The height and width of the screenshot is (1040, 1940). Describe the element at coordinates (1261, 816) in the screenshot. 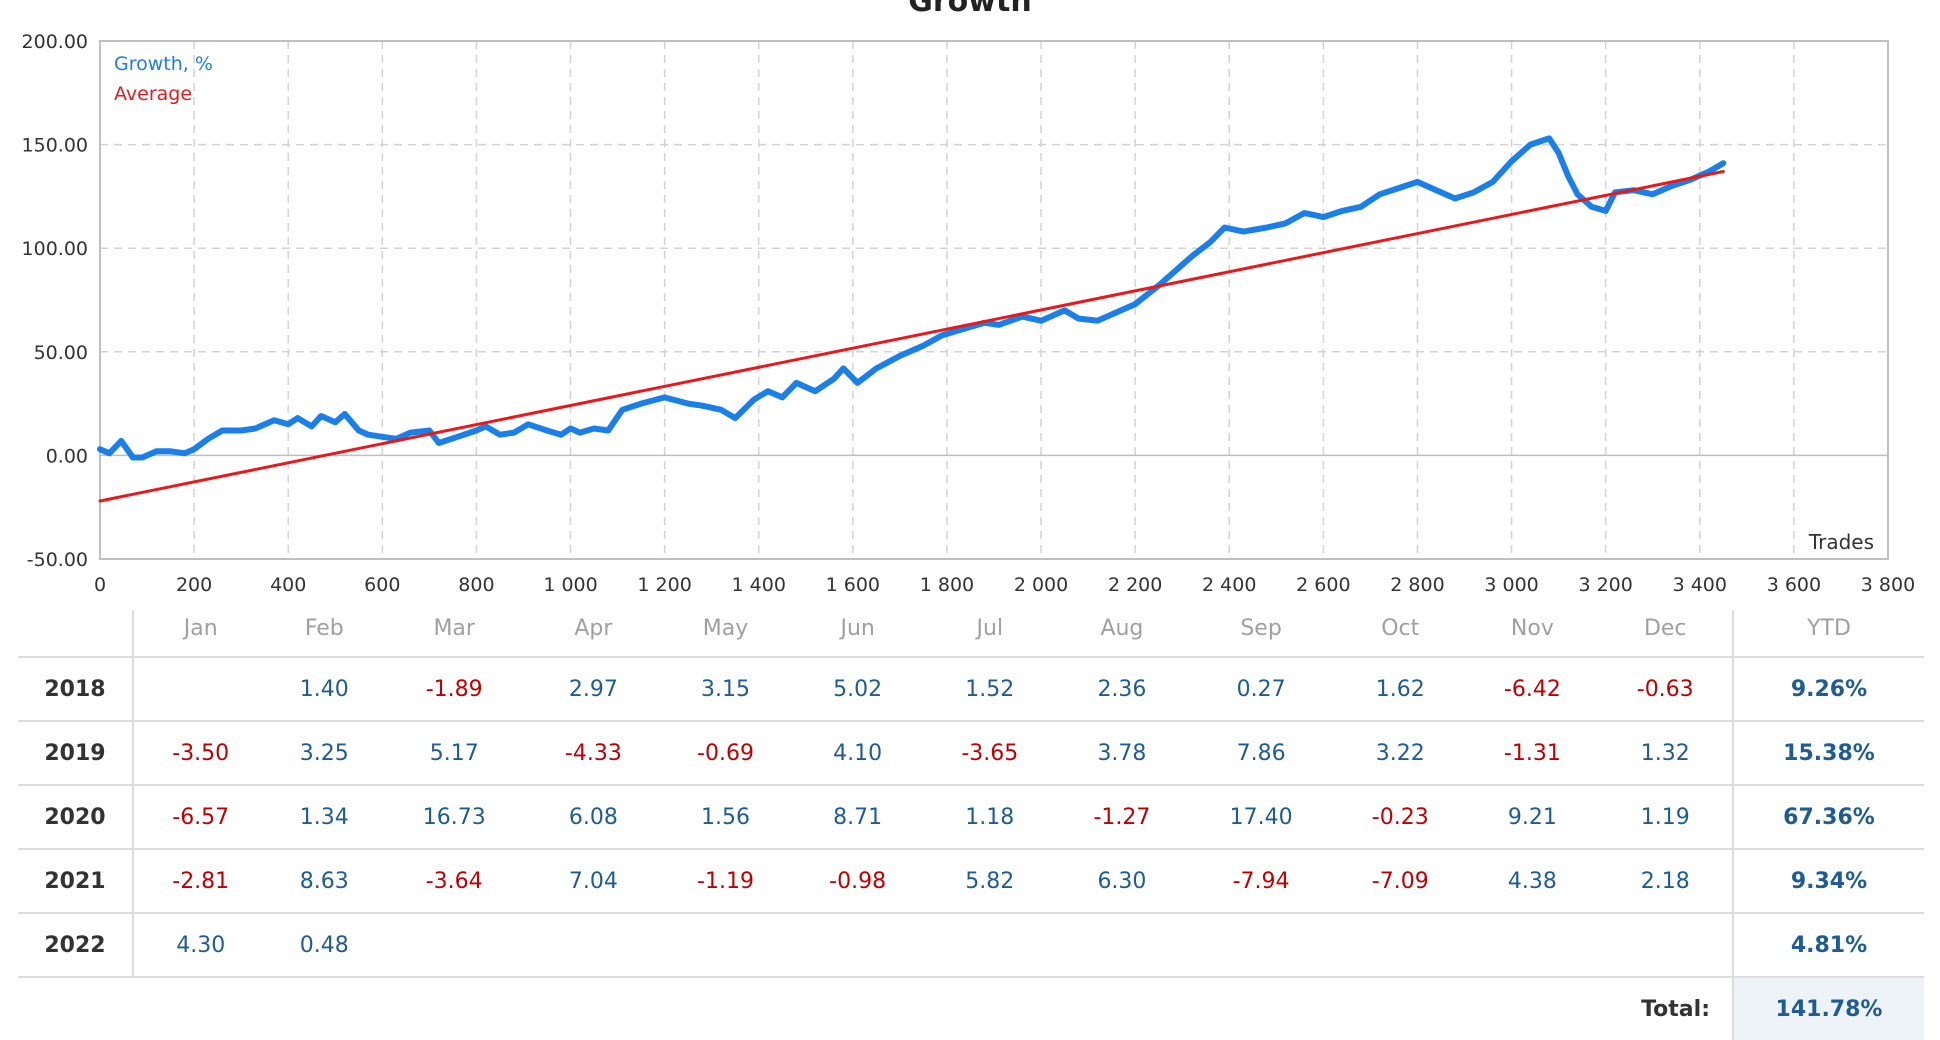

I see `month-value-cell: 17.40` at that location.